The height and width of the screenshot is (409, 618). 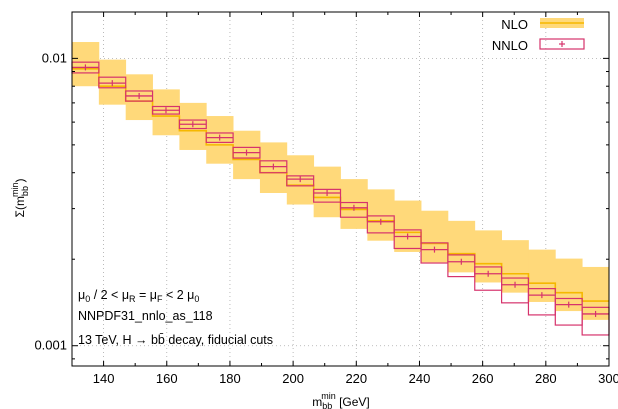 I want to click on svg-text: Σ(mbbmin), so click(x=20, y=198).